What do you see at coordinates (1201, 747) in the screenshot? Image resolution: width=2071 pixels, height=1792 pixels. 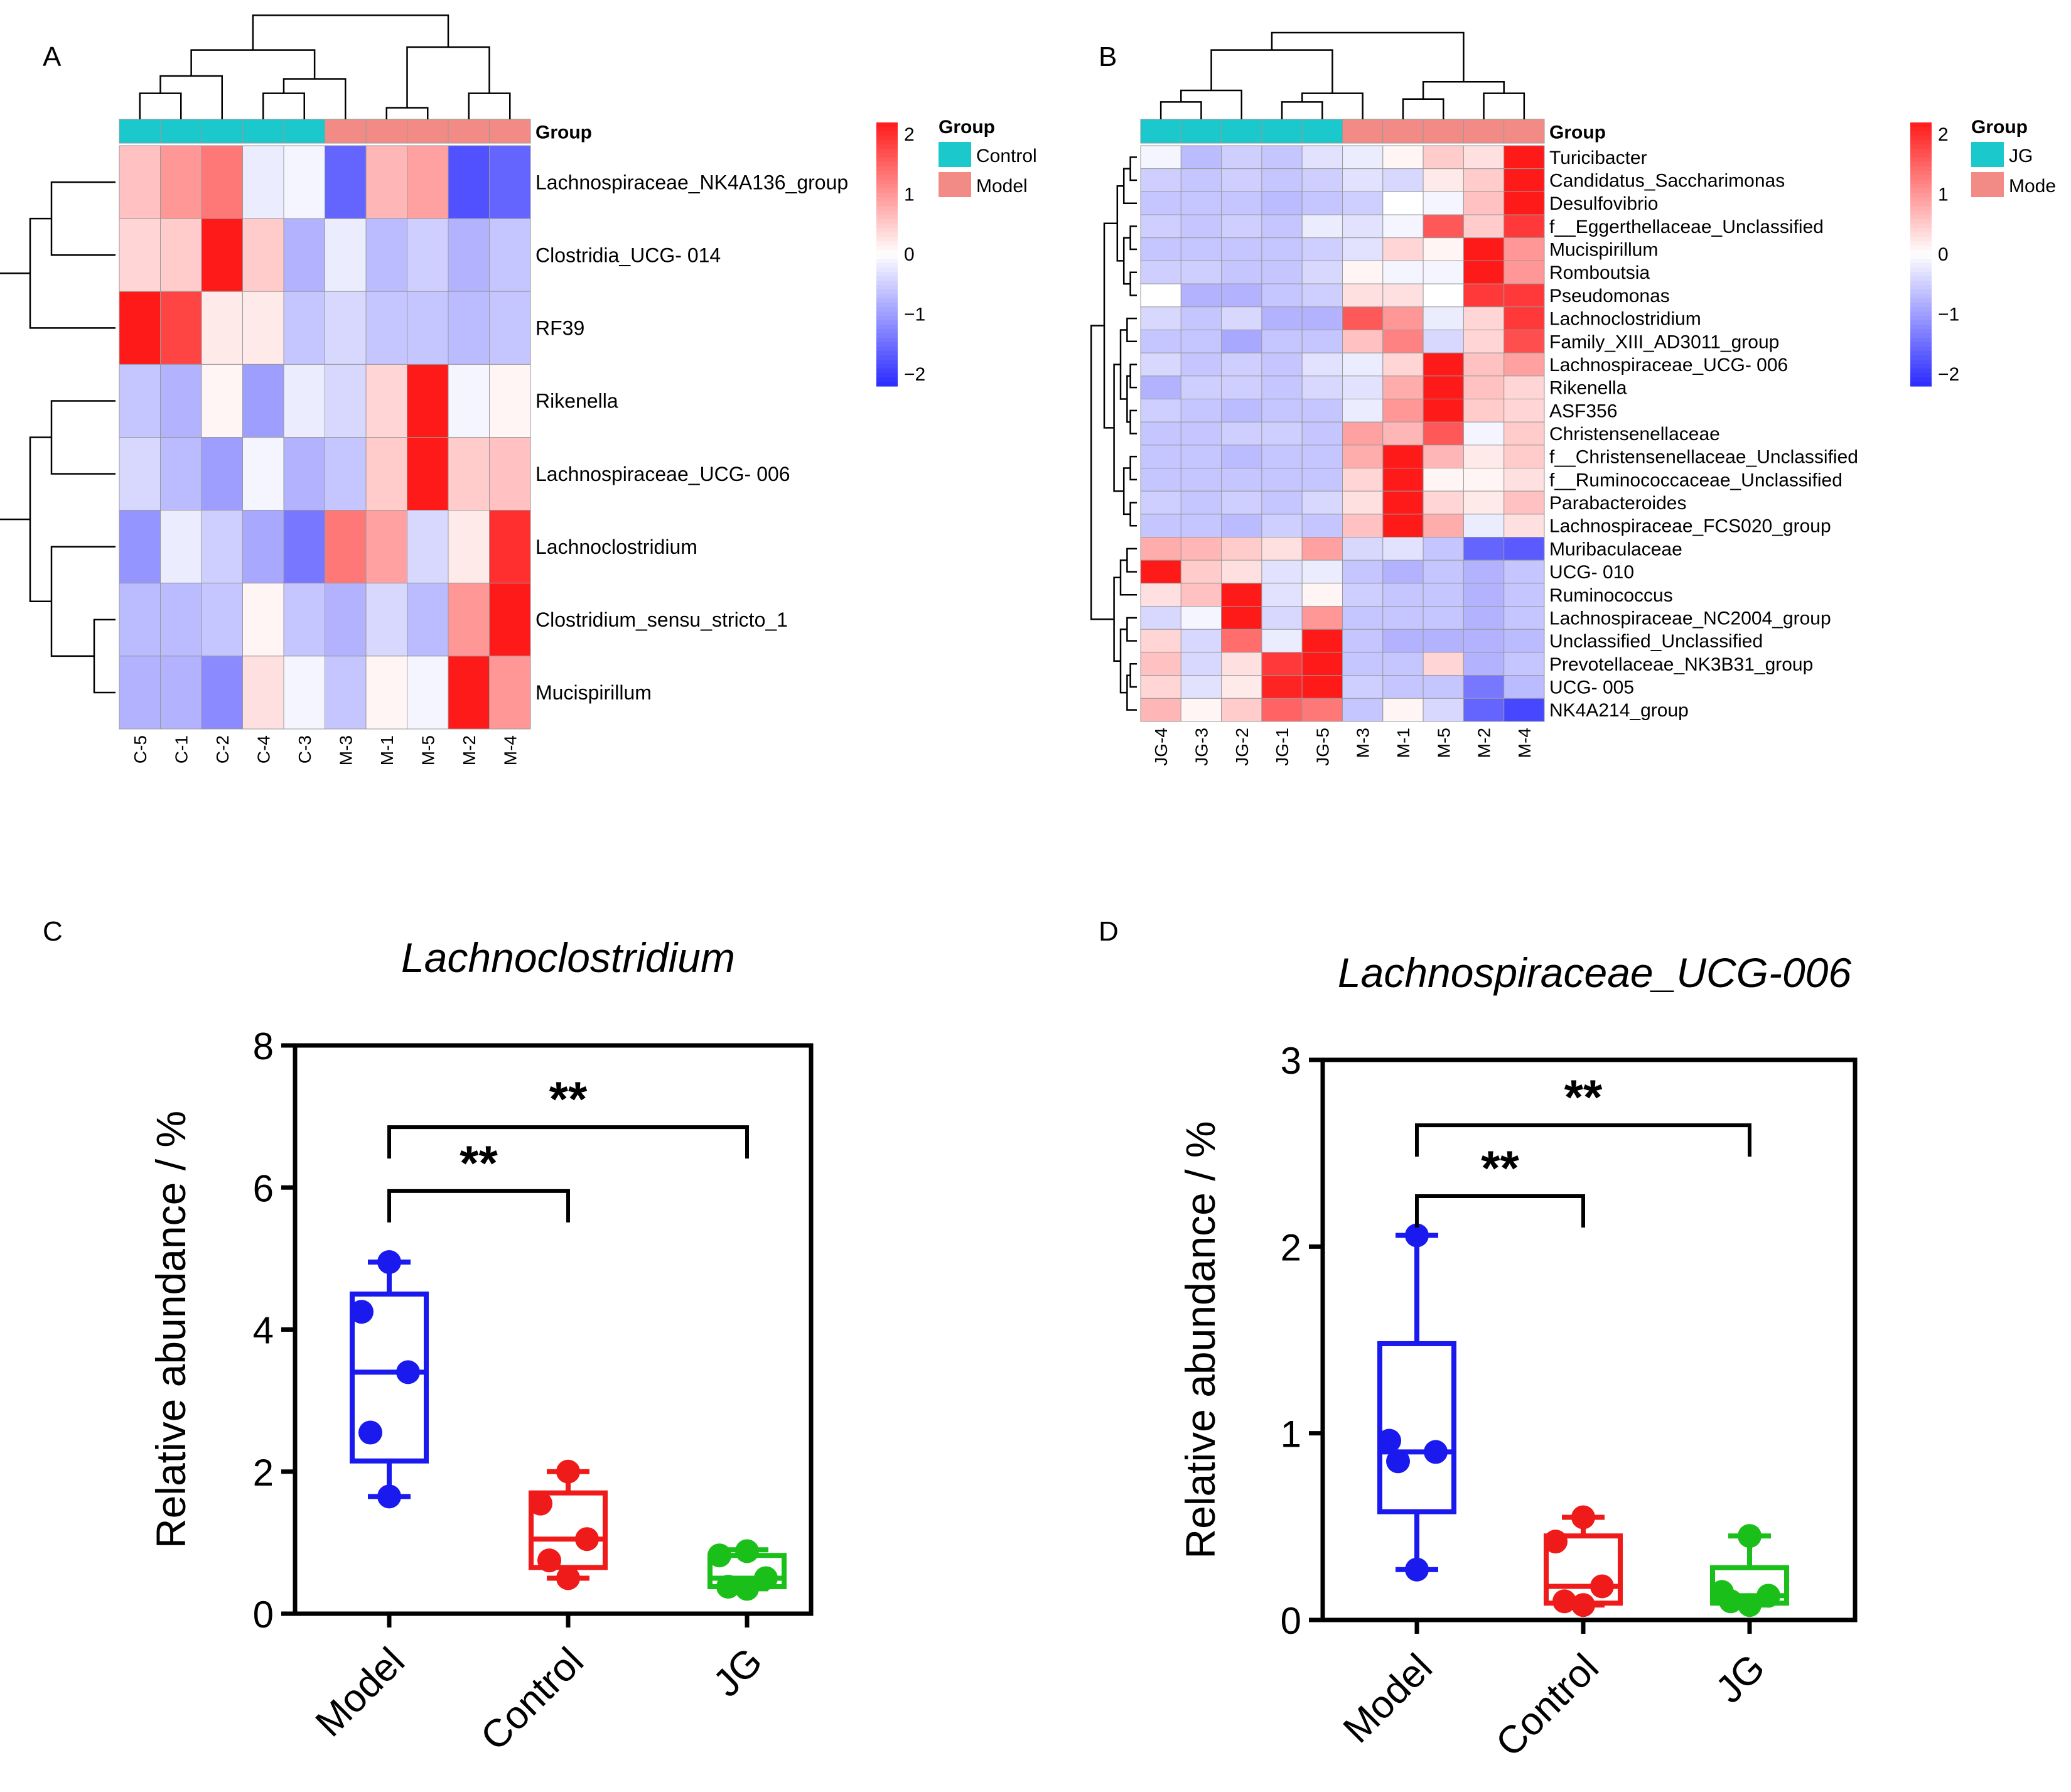 I see `column-label: JG-3` at bounding box center [1201, 747].